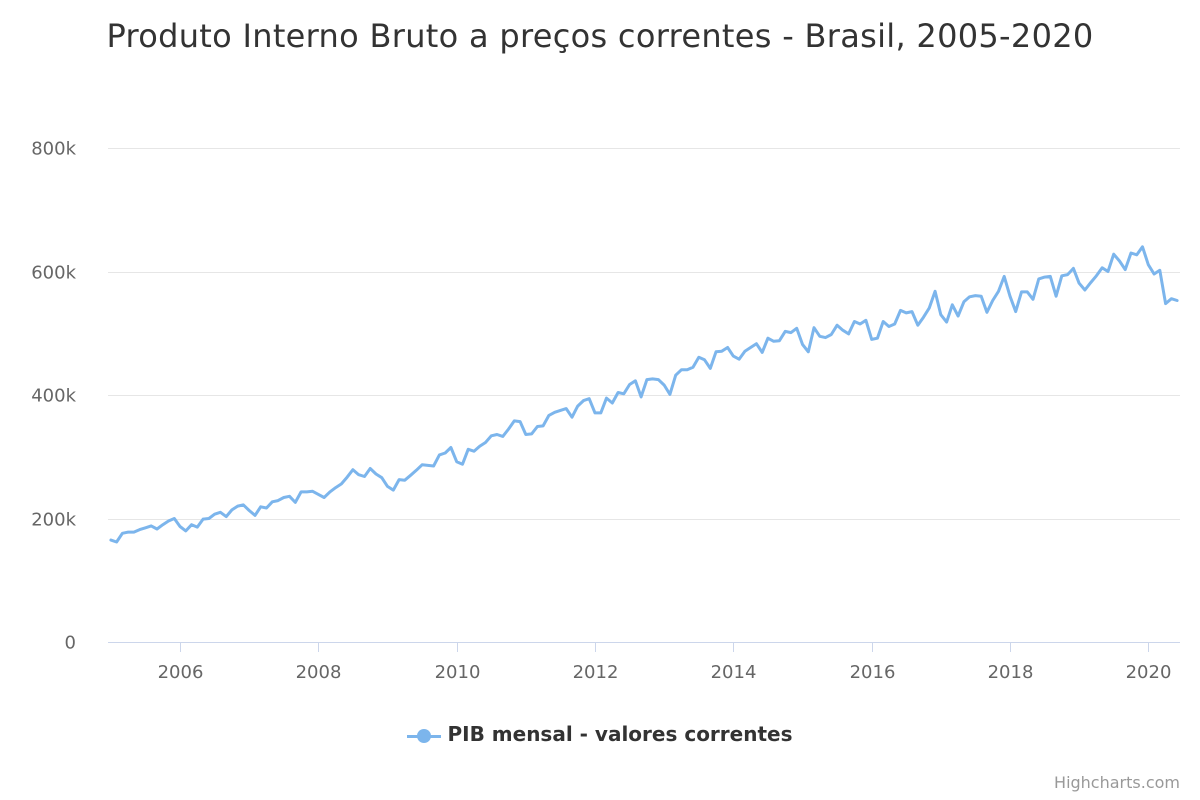 The image size is (1200, 800). I want to click on y-tick-label: 200k, so click(53, 520).